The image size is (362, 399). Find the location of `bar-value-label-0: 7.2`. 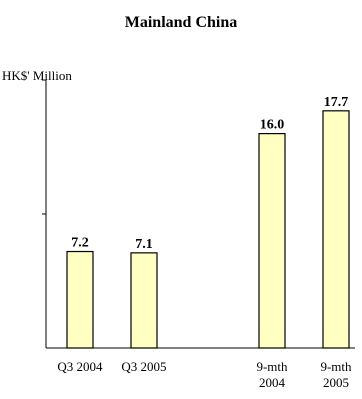

bar-value-label-0: 7.2 is located at coordinates (80, 243).